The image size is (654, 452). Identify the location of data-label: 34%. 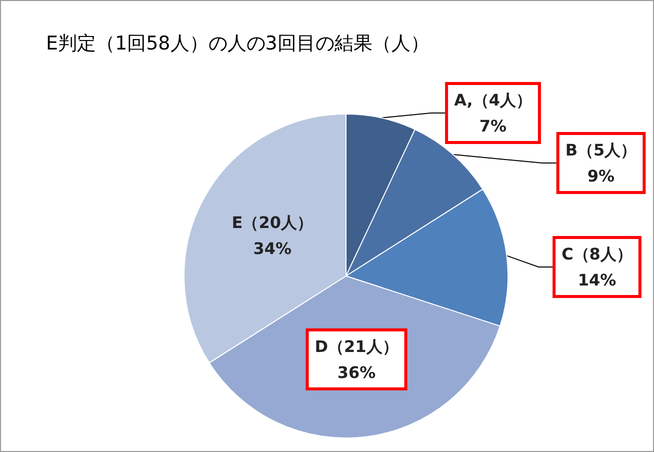
(272, 248).